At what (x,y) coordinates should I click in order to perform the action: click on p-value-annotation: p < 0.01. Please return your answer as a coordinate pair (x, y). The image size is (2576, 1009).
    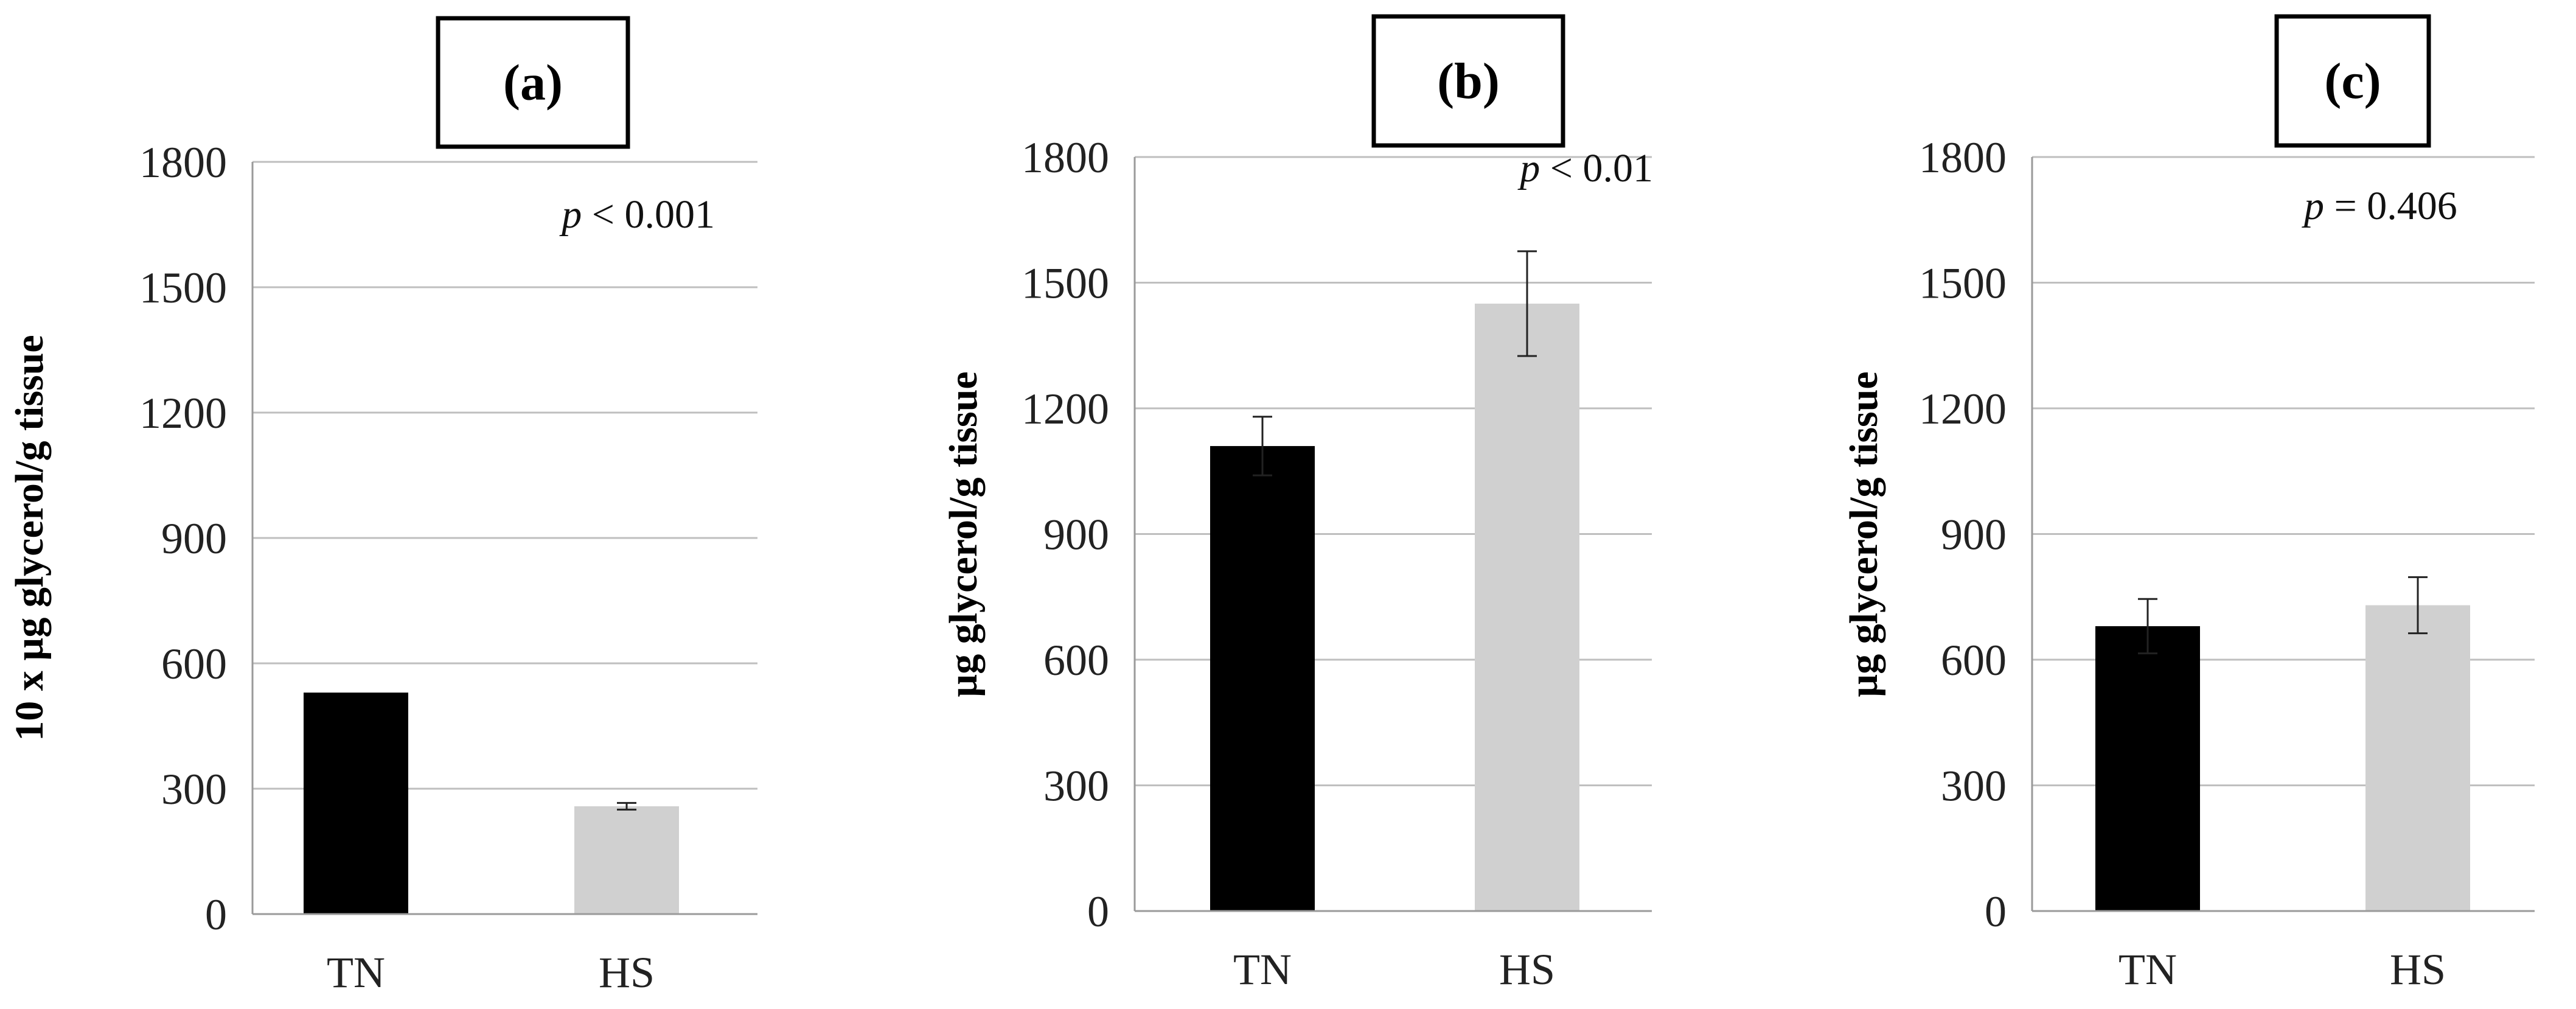
    Looking at the image, I should click on (1585, 168).